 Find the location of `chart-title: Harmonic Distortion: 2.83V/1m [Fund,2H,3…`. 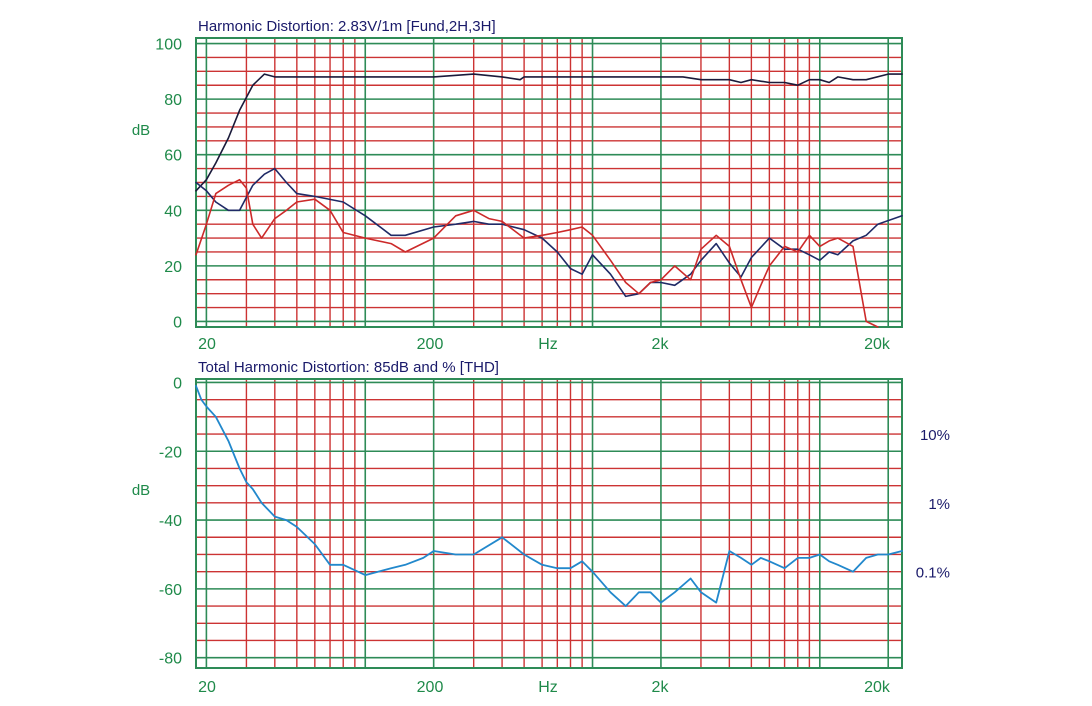

chart-title: Harmonic Distortion: 2.83V/1m [Fund,2H,3… is located at coordinates (347, 26).